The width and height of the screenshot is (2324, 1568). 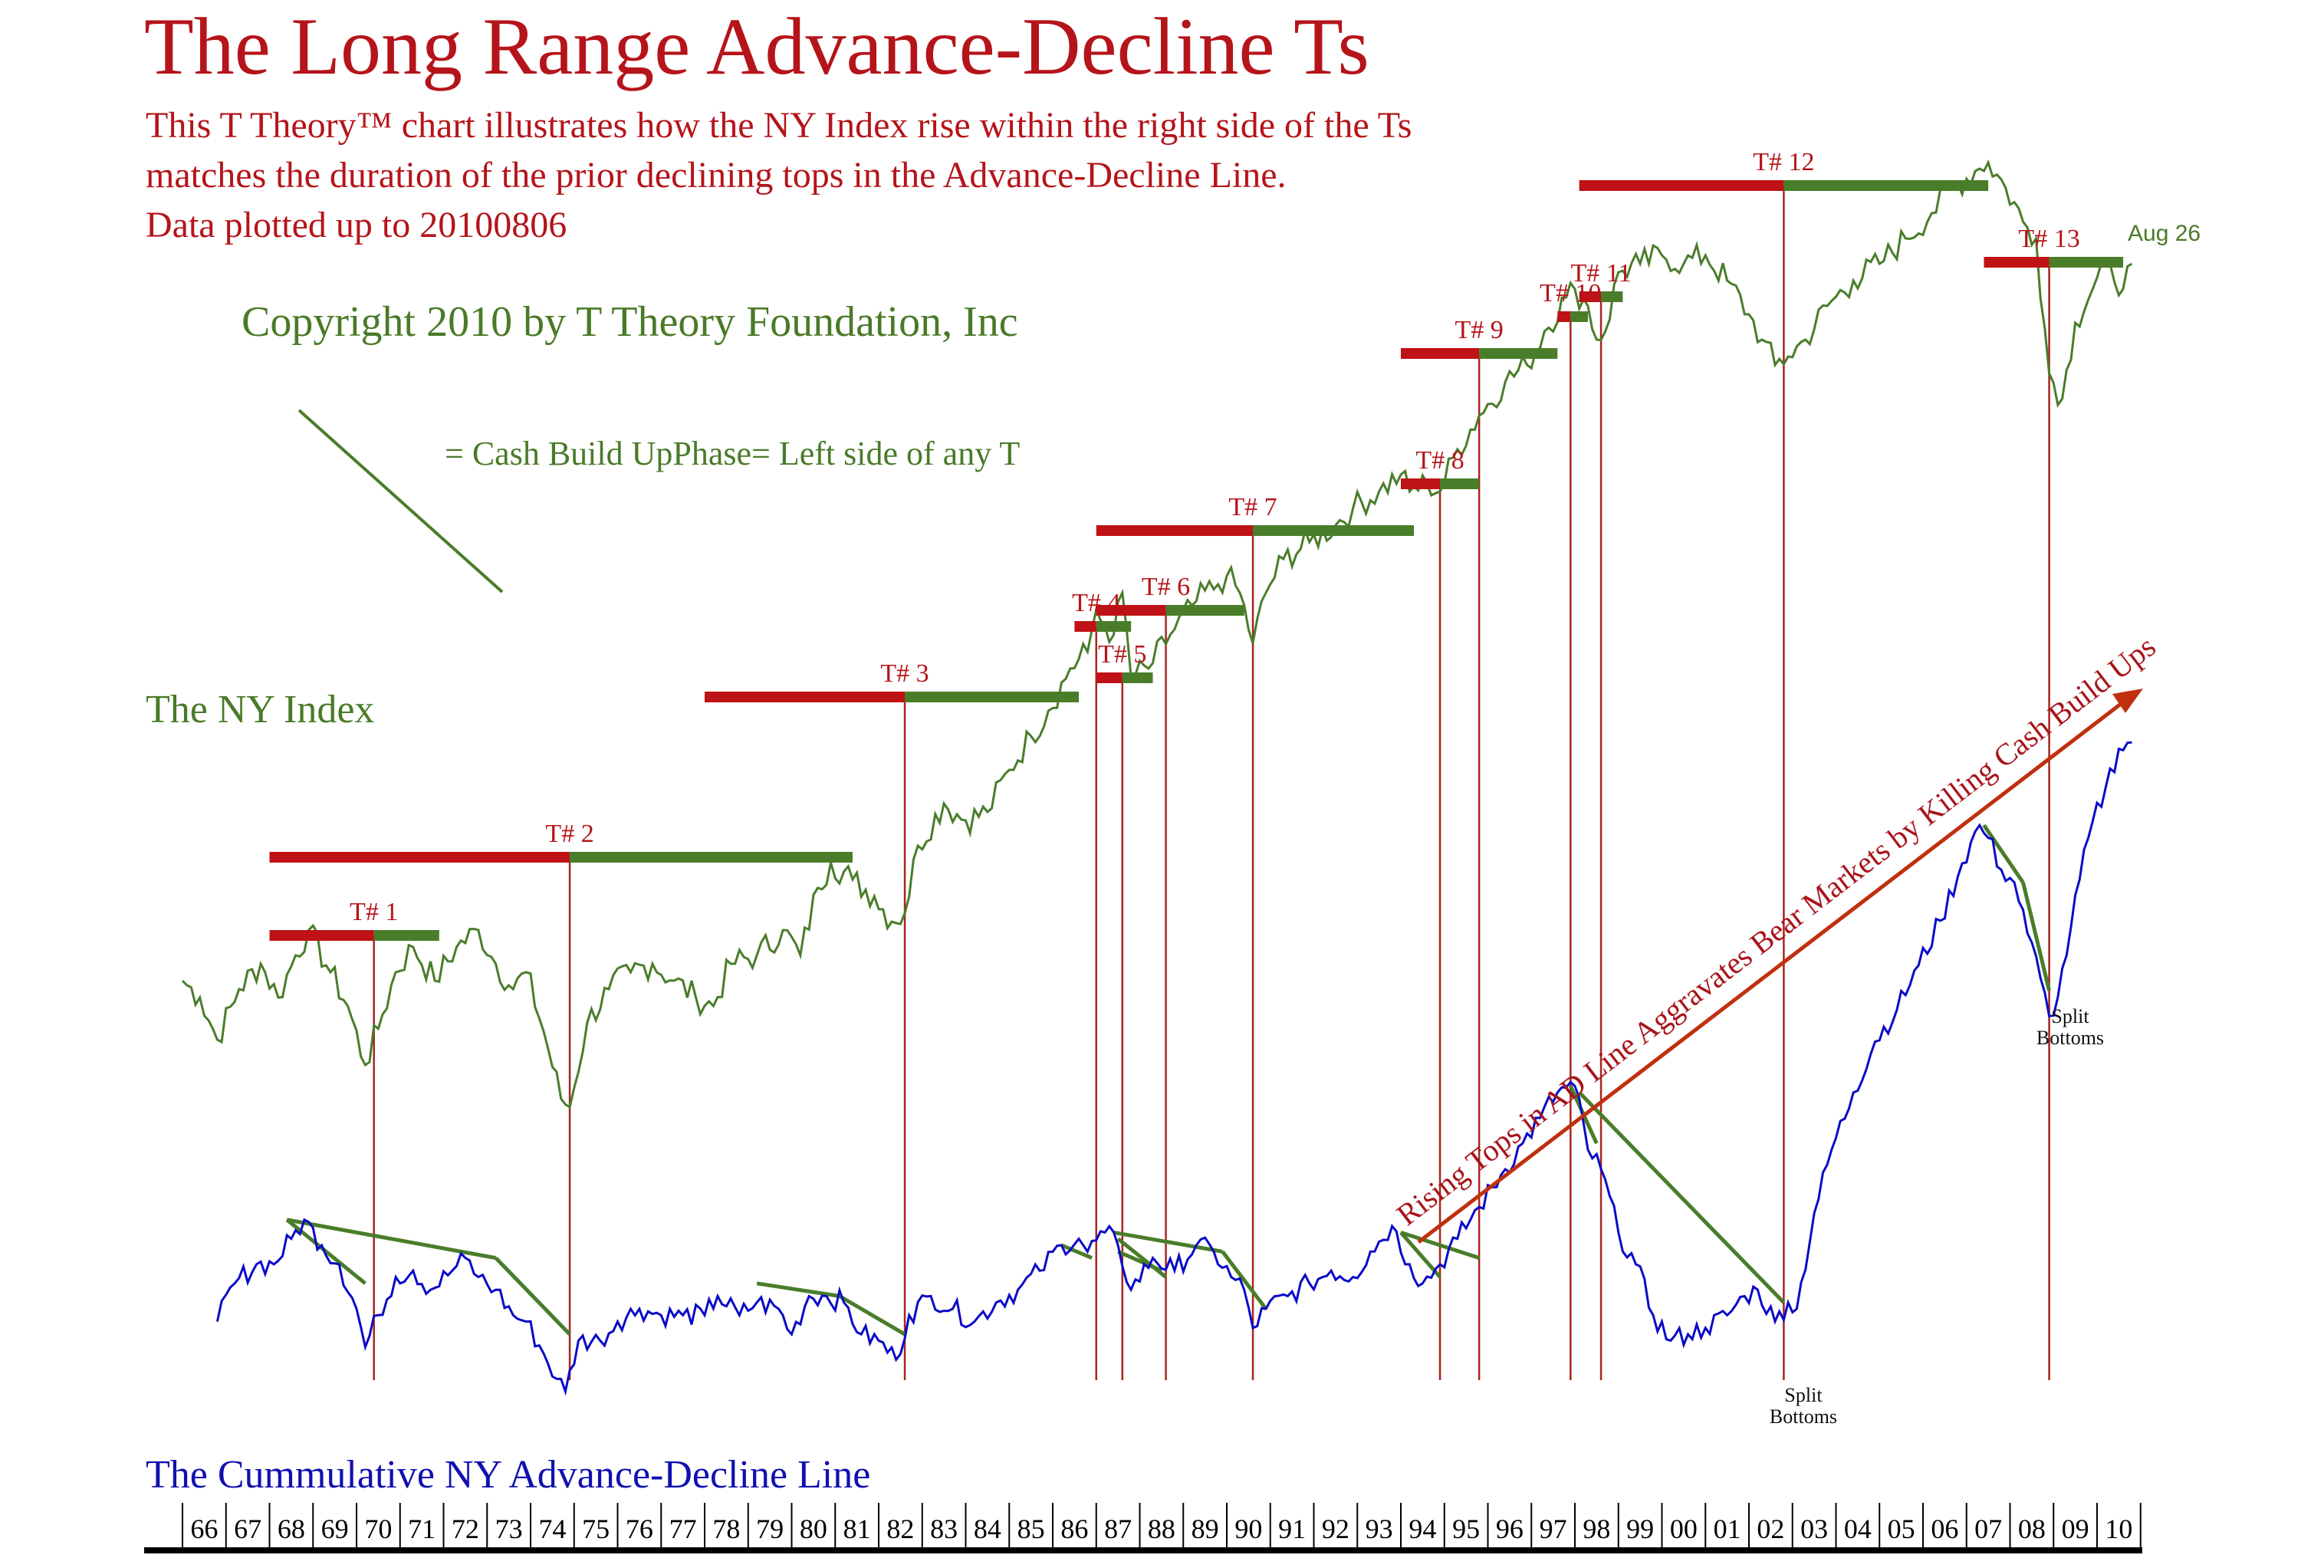 What do you see at coordinates (2070, 1016) in the screenshot?
I see `split-bottoms-2-line-1: Split` at bounding box center [2070, 1016].